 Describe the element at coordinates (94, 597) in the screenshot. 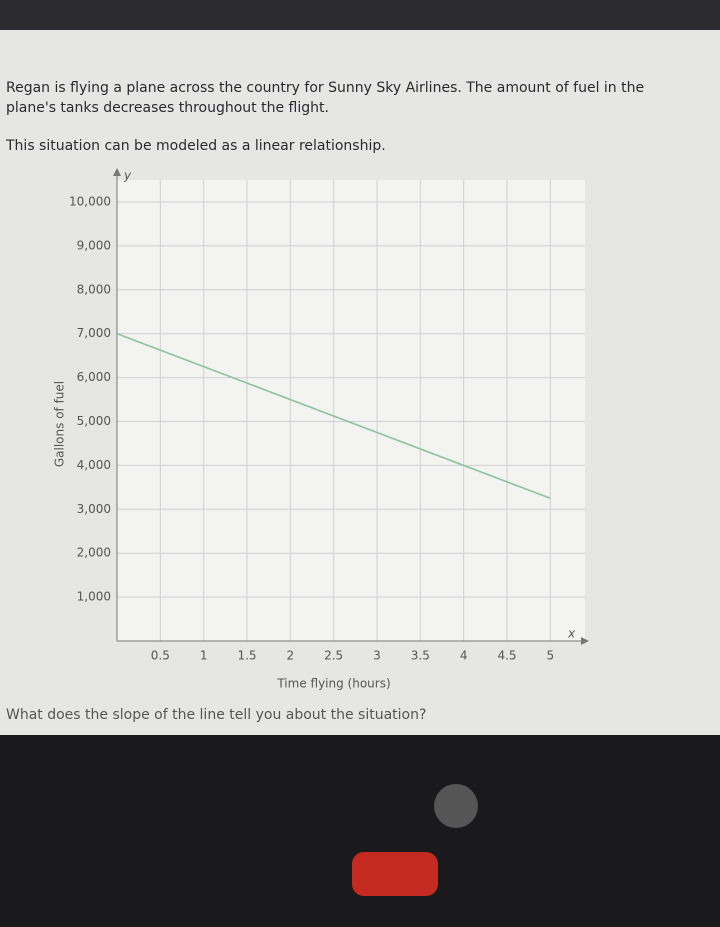

I see `y-tick-label: 1,000` at that location.